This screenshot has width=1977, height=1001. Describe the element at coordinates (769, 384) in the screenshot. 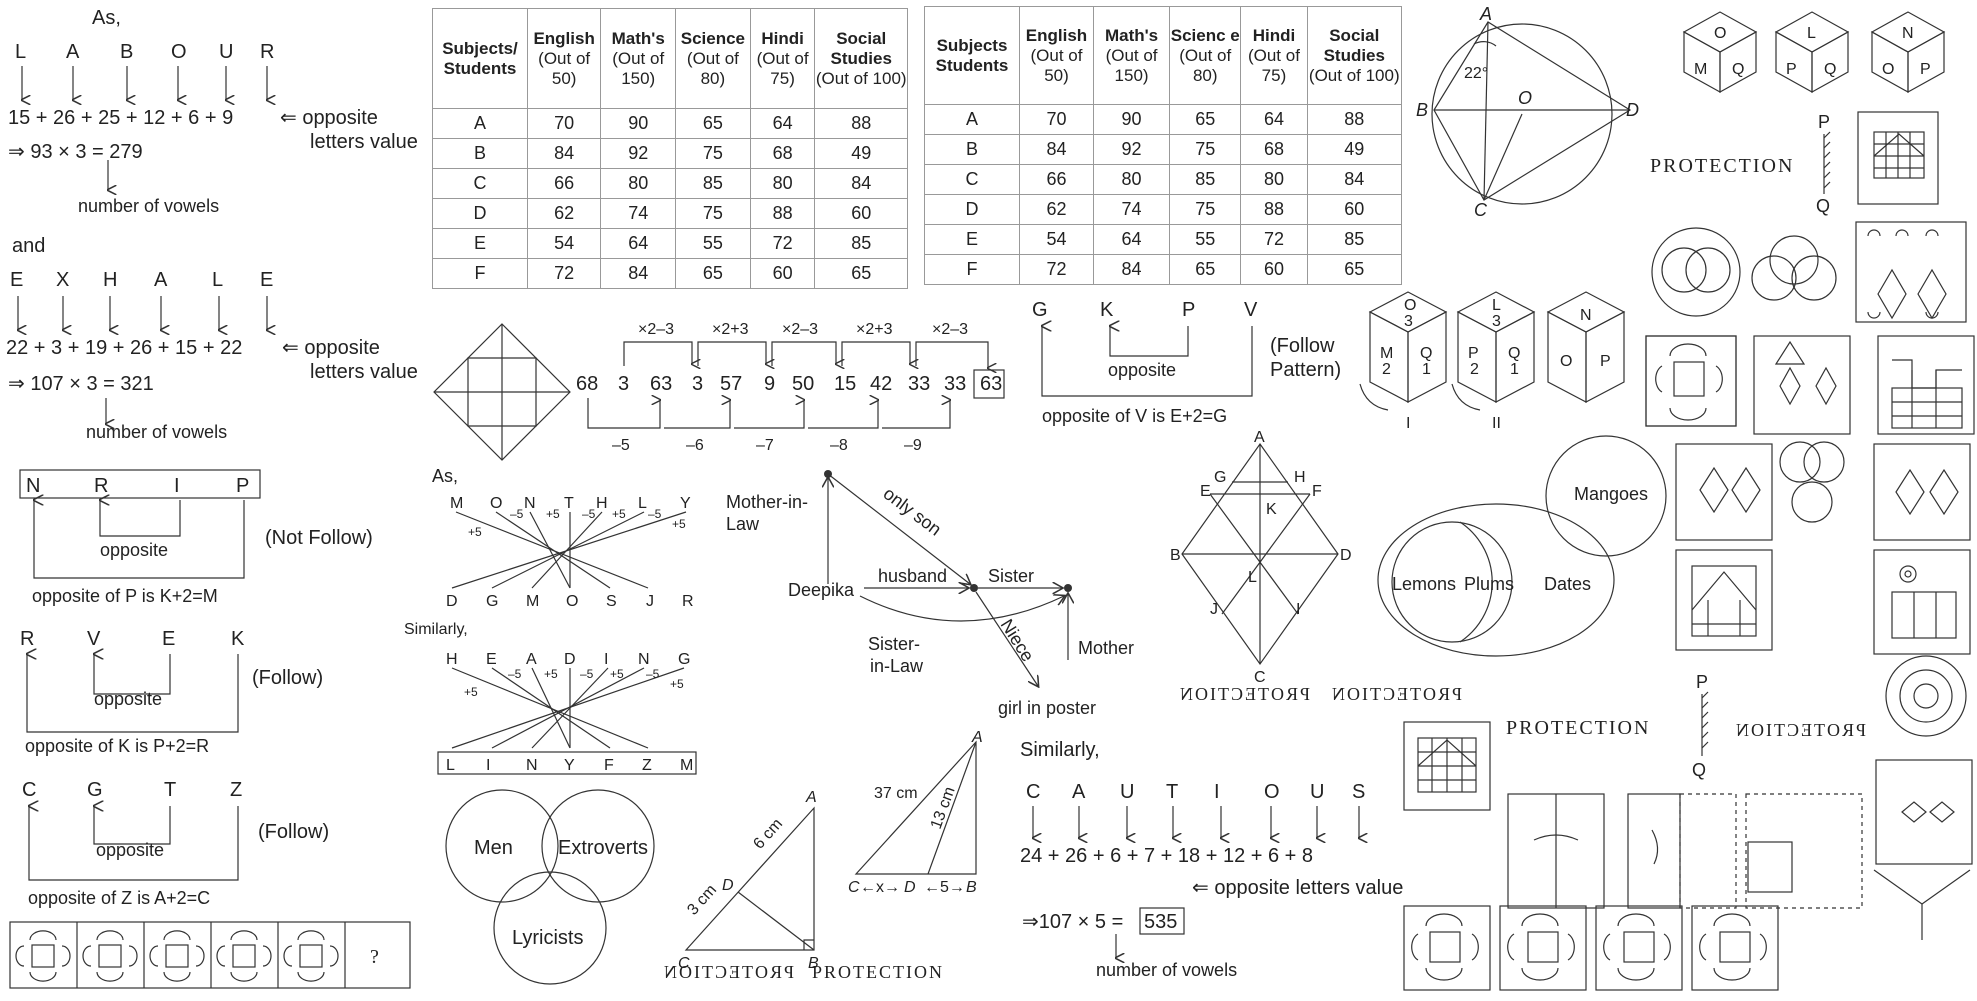

I see `series-nums-5: 9` at that location.